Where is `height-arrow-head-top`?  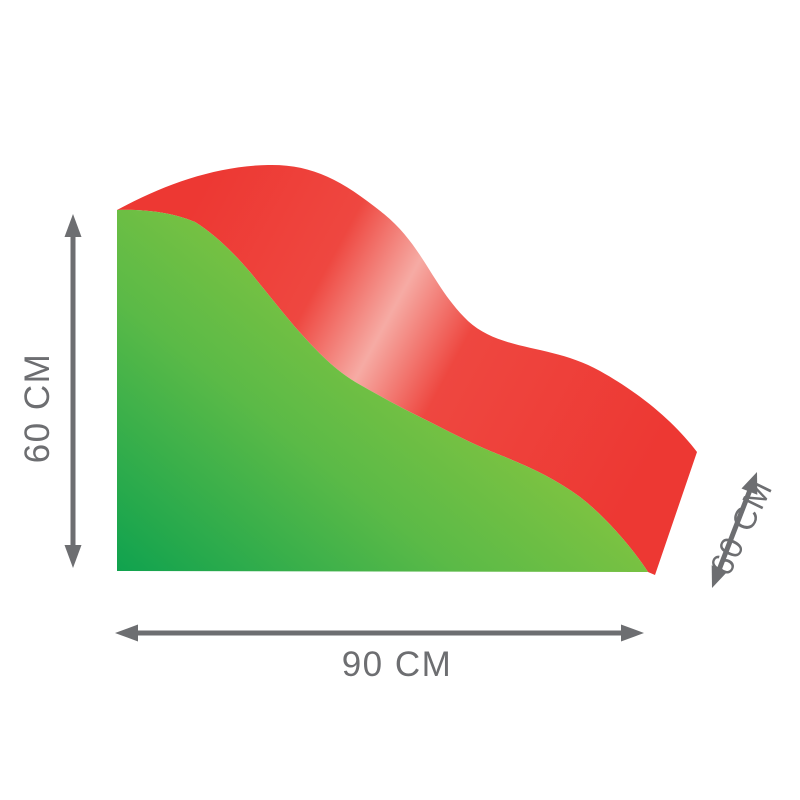
height-arrow-head-top is located at coordinates (73, 225).